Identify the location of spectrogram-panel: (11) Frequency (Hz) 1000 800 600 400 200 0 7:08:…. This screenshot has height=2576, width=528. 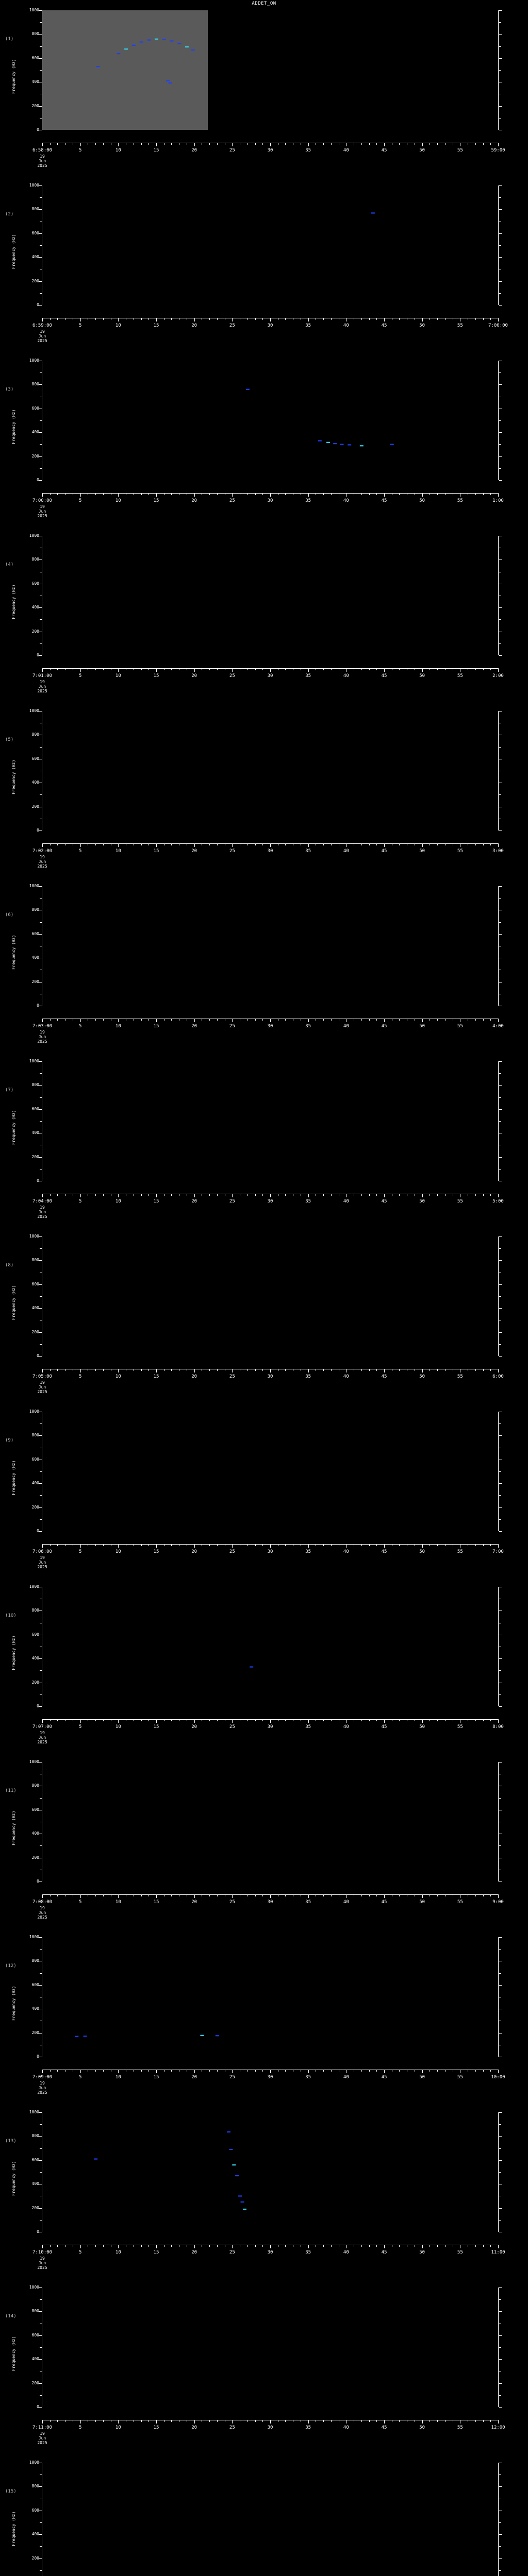
(264, 1843).